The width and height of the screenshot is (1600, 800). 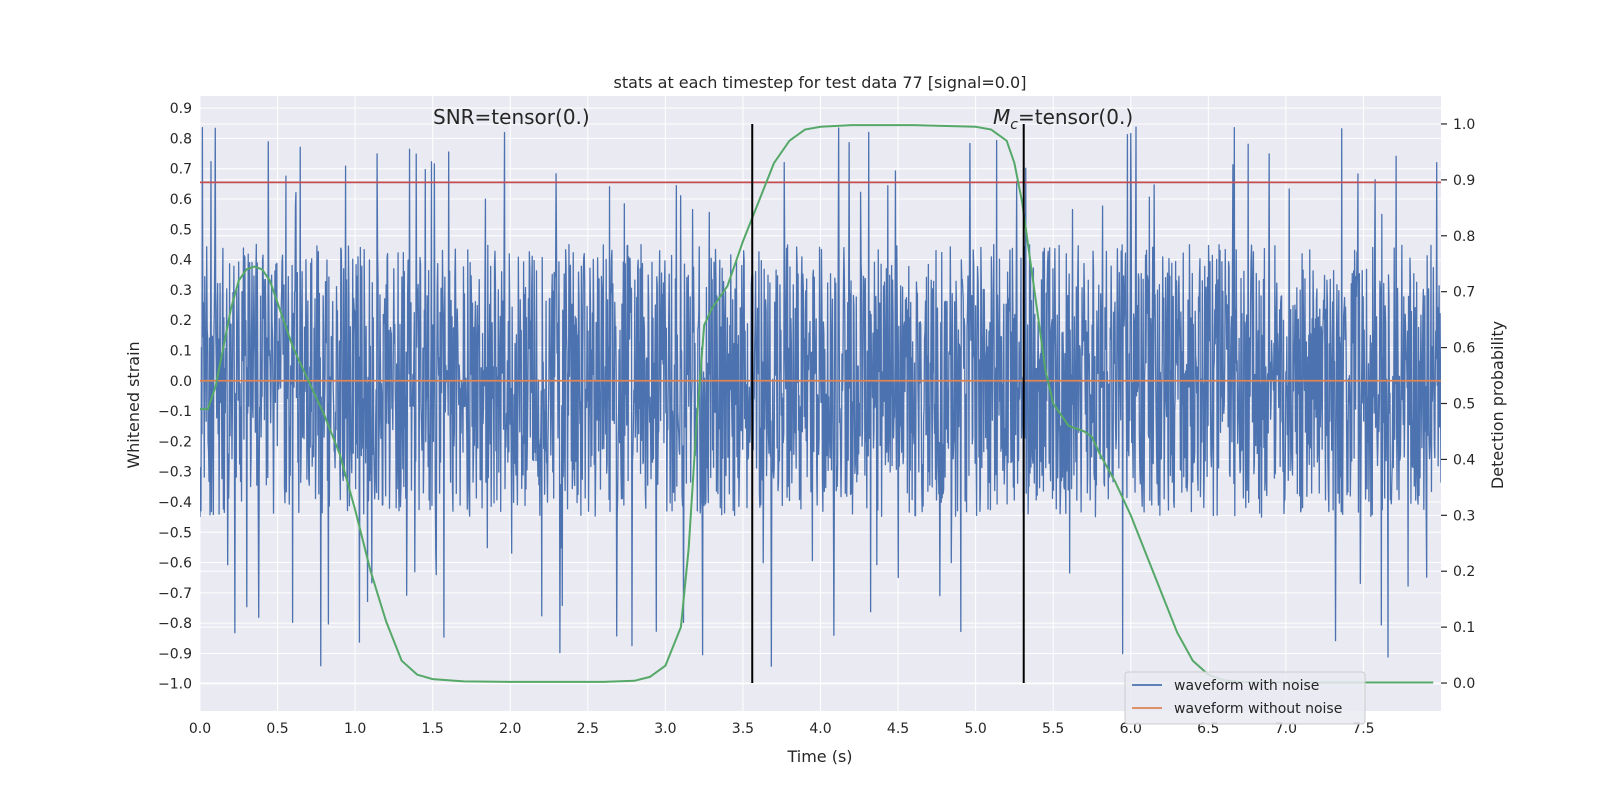 What do you see at coordinates (181, 351) in the screenshot?
I see `y-tick-label: 0.1` at bounding box center [181, 351].